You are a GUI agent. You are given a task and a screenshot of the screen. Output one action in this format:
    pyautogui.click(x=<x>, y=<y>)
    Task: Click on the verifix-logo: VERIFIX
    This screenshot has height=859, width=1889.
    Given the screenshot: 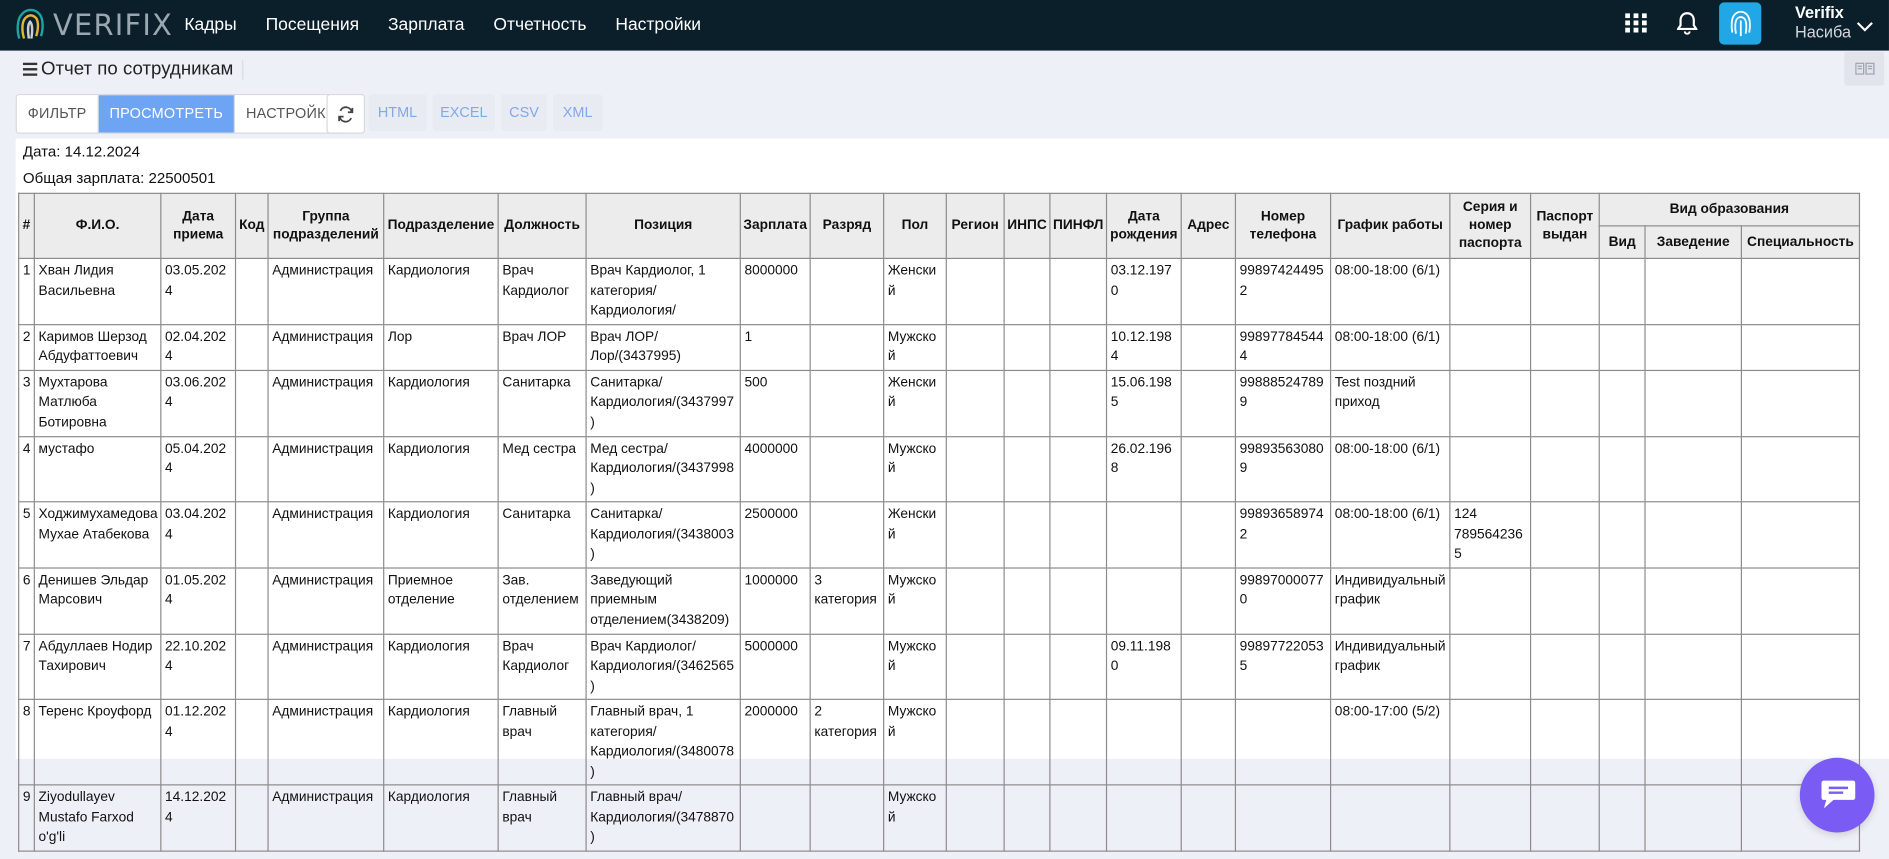 What is the action you would take?
    pyautogui.click(x=93, y=25)
    